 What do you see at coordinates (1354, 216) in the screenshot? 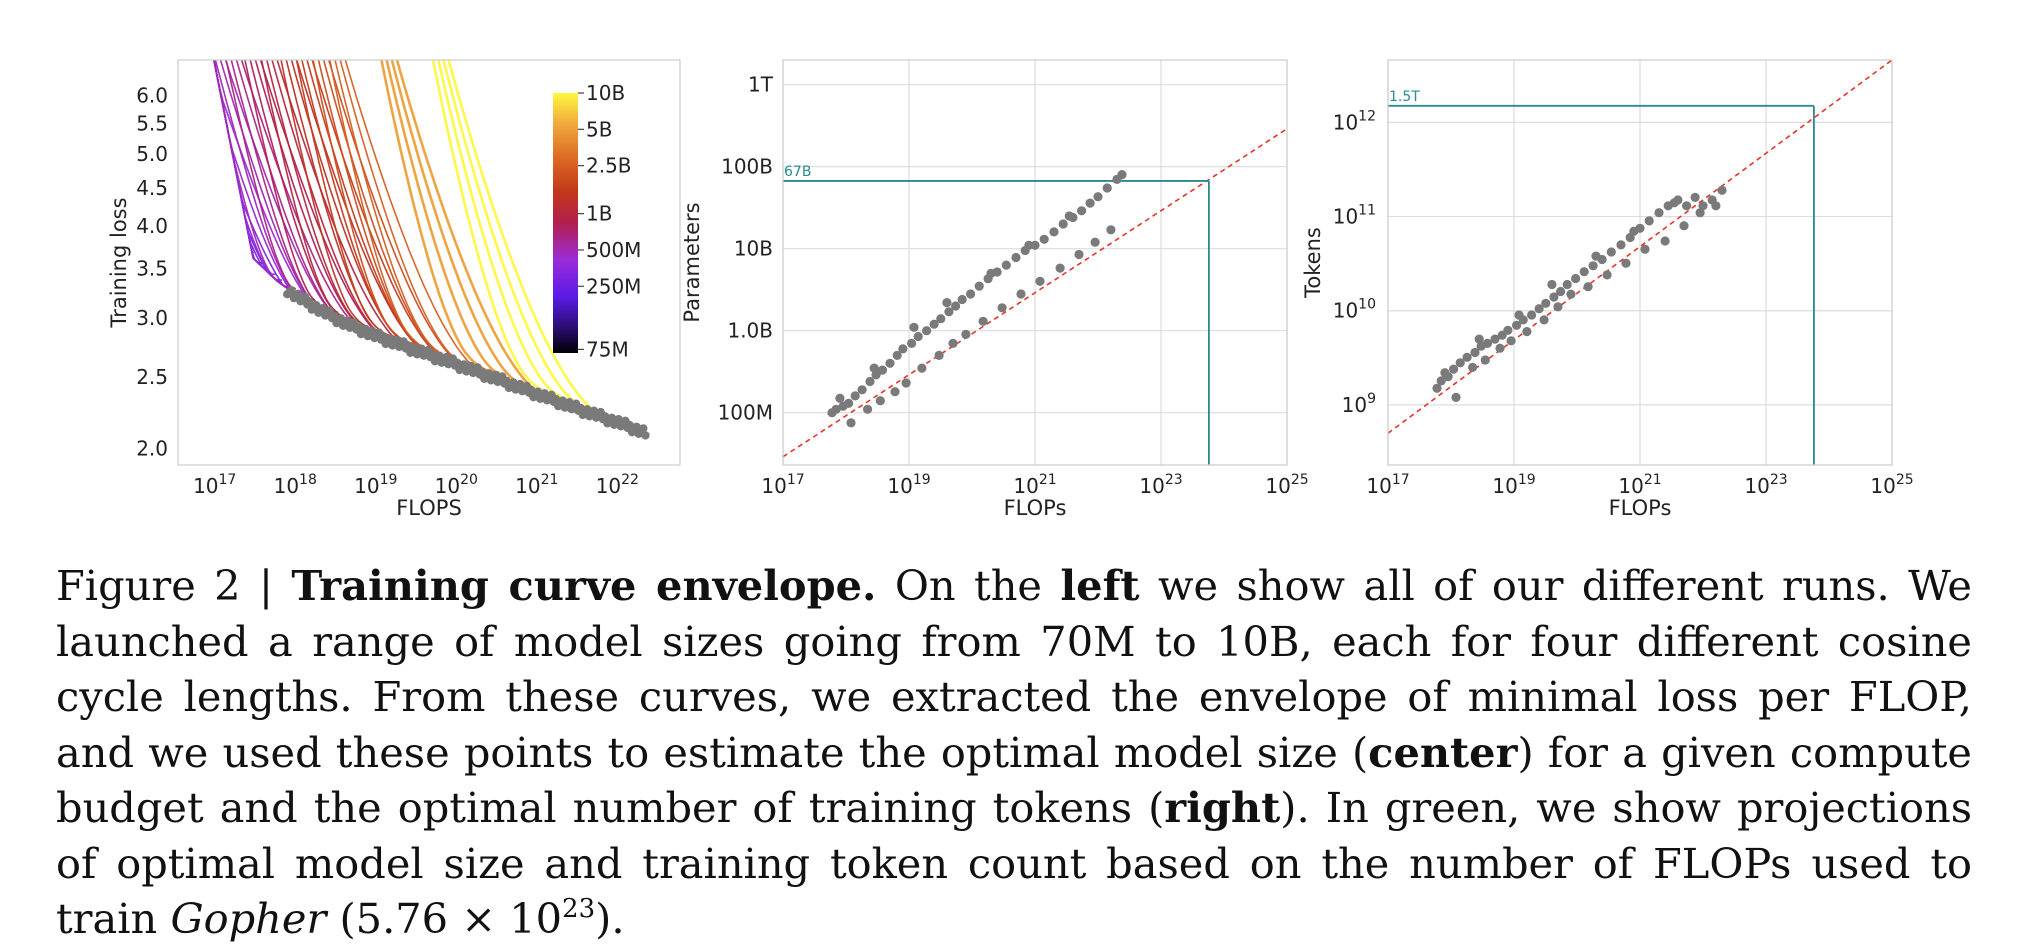
I see `y-tick-label: 1011` at bounding box center [1354, 216].